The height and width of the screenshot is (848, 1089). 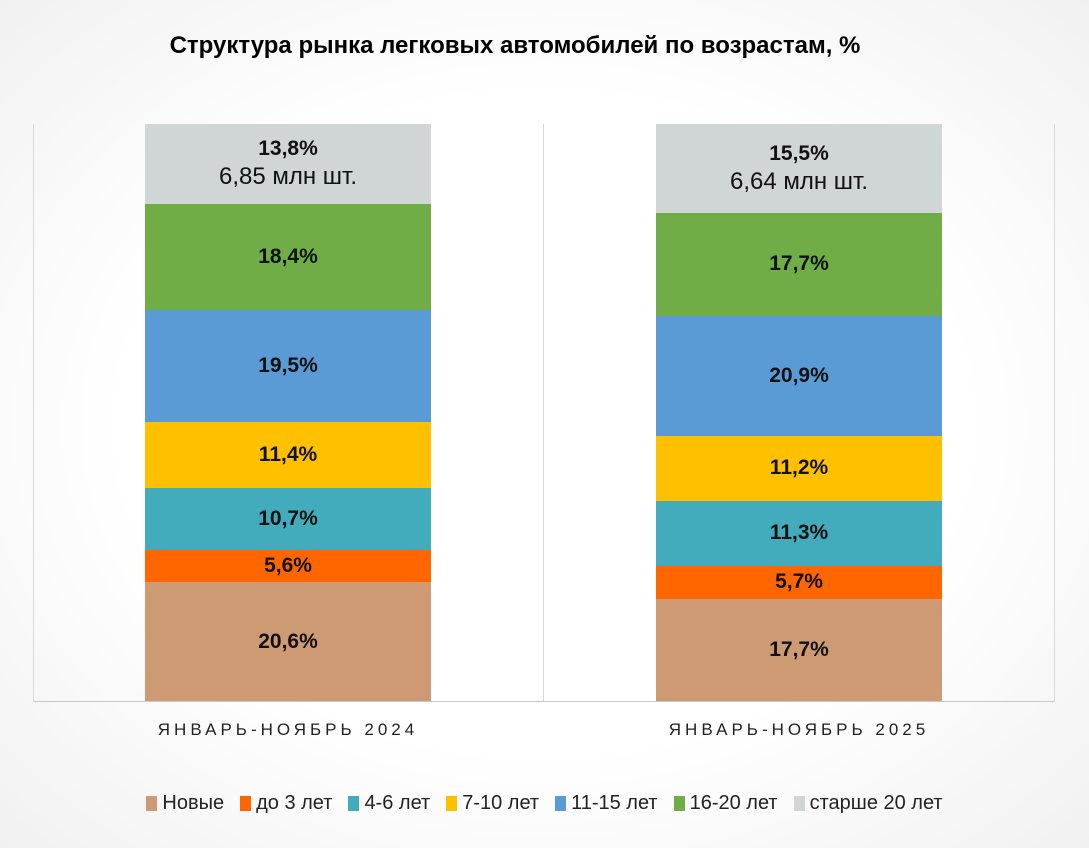 I want to click on category-label-2024: ЯНВАРЬ-НОЯБРЬ 2024, so click(x=288, y=729).